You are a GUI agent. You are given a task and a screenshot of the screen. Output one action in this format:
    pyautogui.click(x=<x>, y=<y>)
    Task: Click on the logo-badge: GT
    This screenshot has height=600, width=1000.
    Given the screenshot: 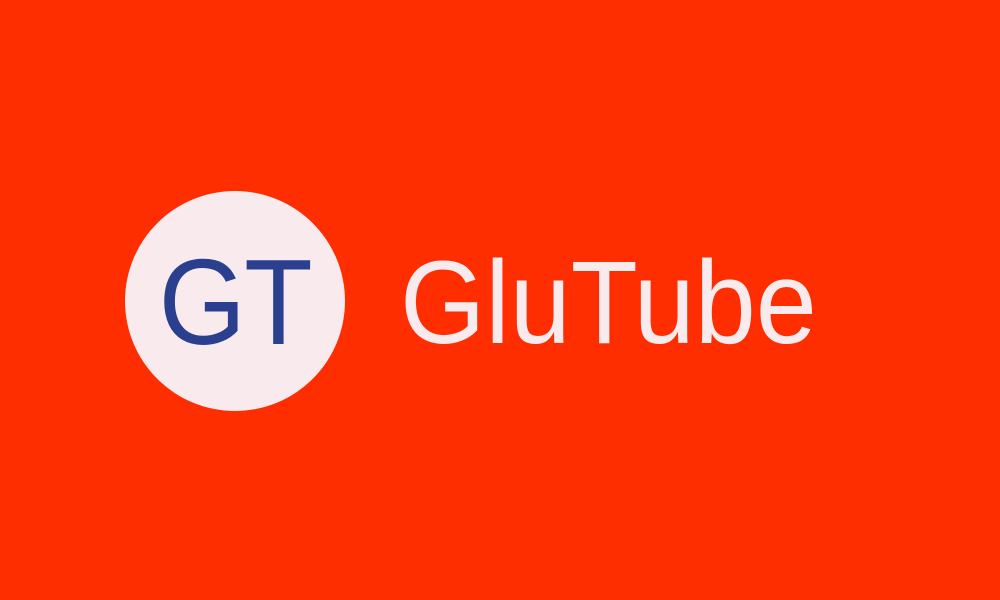 What is the action you would take?
    pyautogui.click(x=235, y=301)
    